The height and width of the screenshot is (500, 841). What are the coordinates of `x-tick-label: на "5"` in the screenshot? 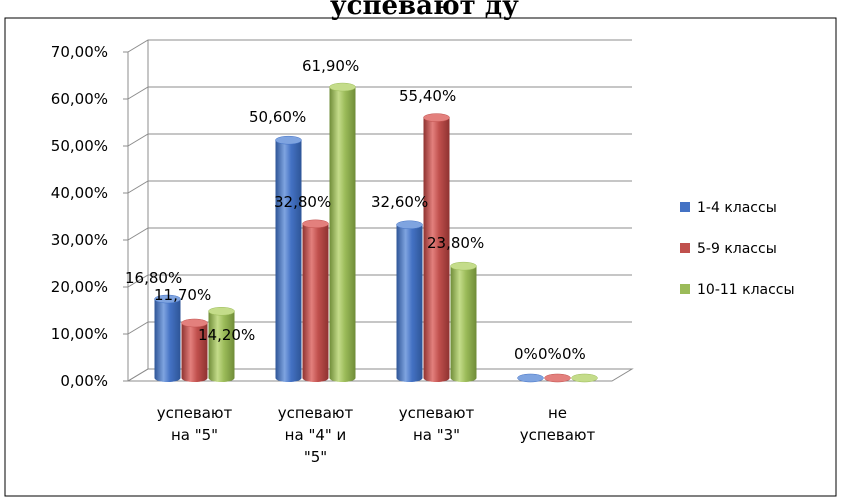 It's located at (194, 435).